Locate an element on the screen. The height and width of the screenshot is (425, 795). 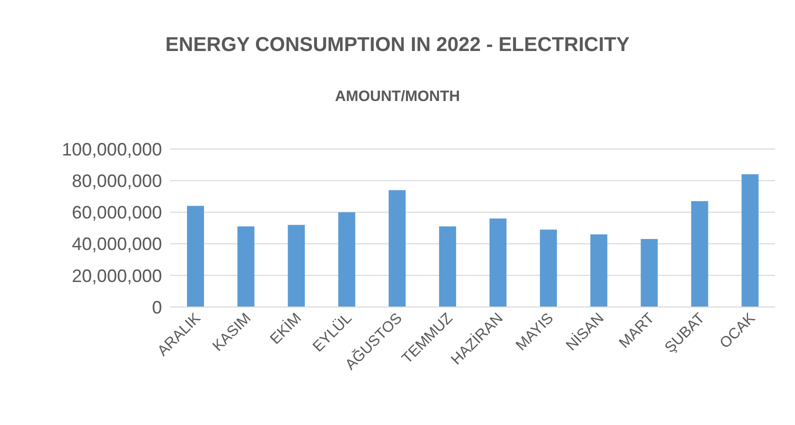
y-tick-label: 80,000,000 is located at coordinates (117, 180).